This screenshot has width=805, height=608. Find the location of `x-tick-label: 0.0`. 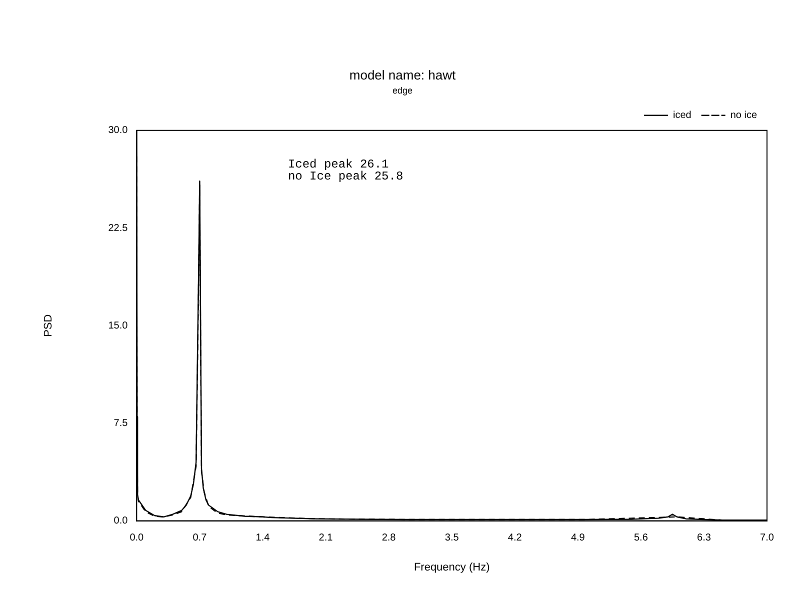

x-tick-label: 0.0 is located at coordinates (137, 538).